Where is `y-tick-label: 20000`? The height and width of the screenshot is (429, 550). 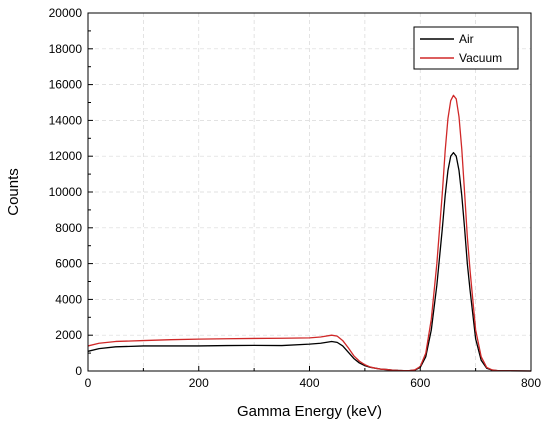
y-tick-label: 20000 is located at coordinates (66, 13).